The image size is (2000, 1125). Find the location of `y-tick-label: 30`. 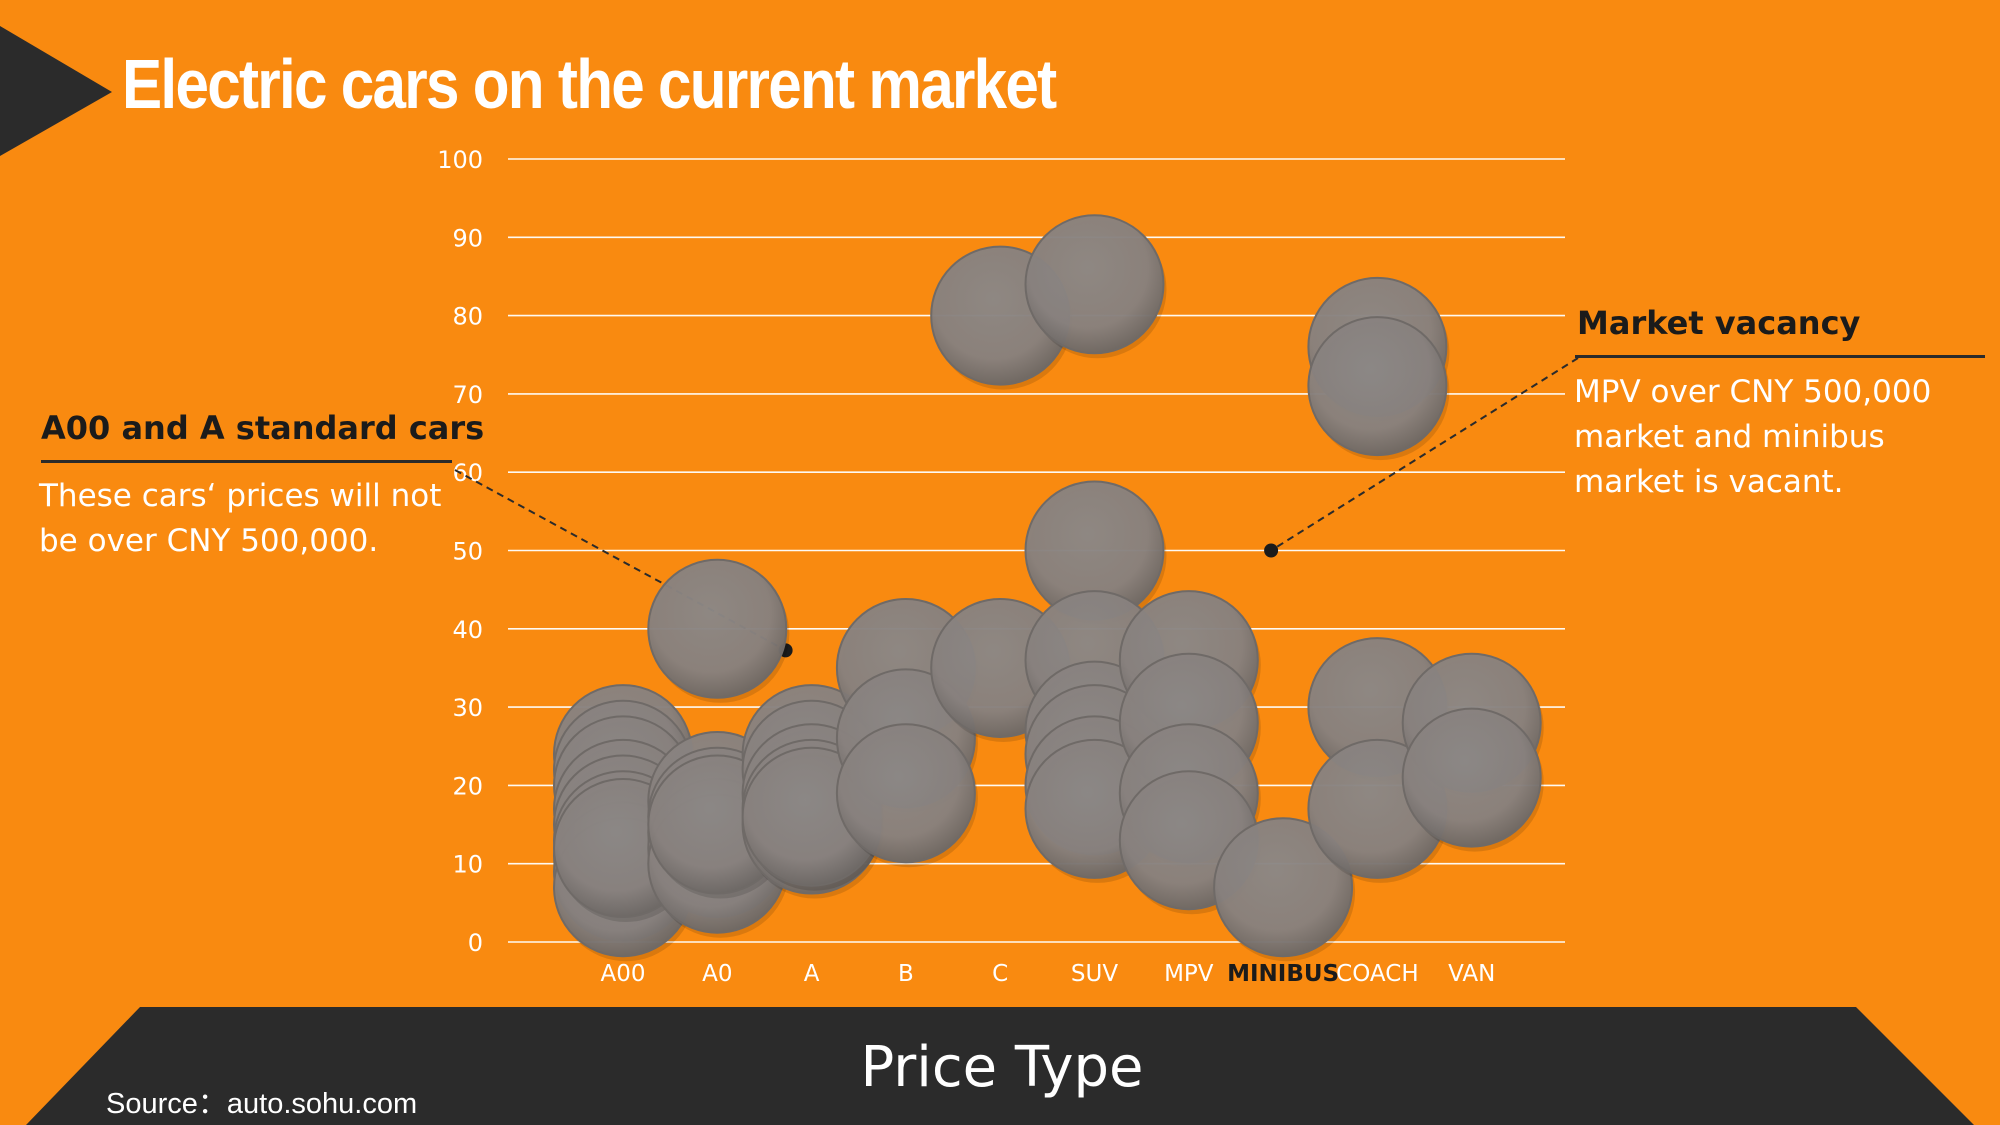

y-tick-label: 30 is located at coordinates (467, 708).